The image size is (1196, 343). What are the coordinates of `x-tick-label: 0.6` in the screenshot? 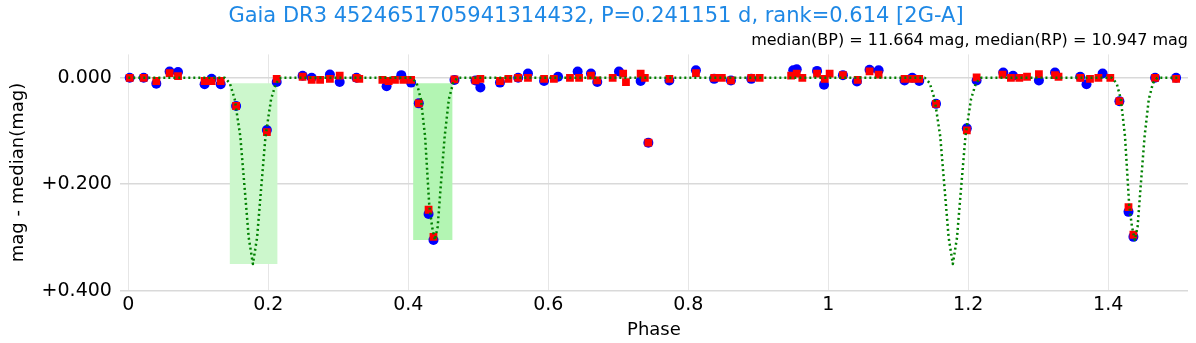 It's located at (548, 302).